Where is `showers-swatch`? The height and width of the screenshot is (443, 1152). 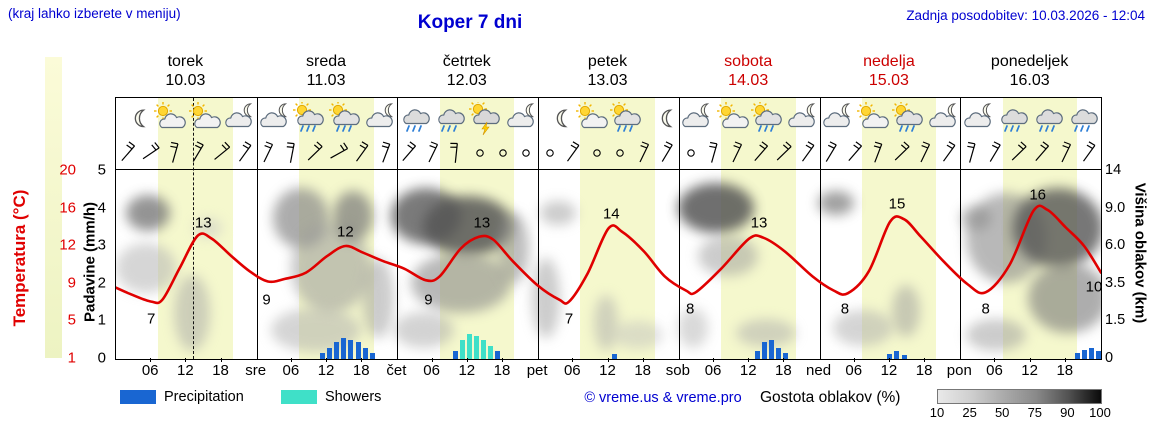
showers-swatch is located at coordinates (299, 397).